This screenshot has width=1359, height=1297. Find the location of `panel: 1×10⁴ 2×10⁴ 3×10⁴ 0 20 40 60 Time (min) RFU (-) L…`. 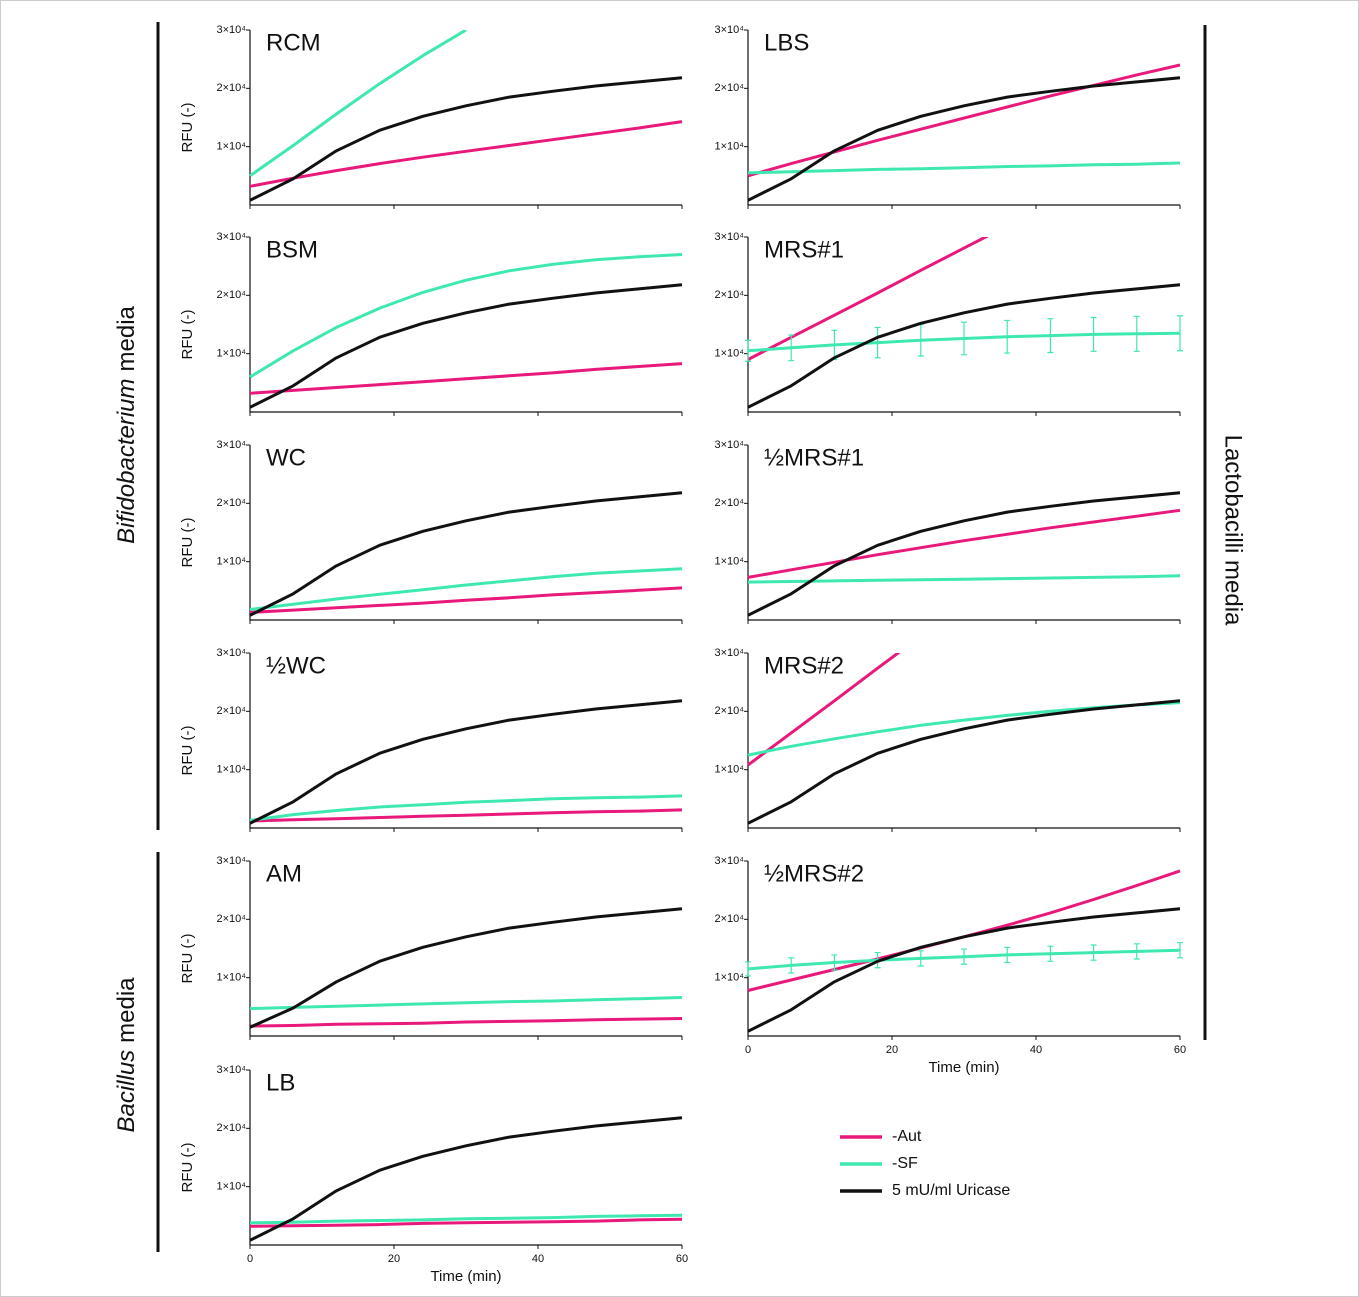

panel: 1×10⁴ 2×10⁴ 3×10⁴ 0 20 40 60 Time (min) RFU (-) L… is located at coordinates (433, 1174).